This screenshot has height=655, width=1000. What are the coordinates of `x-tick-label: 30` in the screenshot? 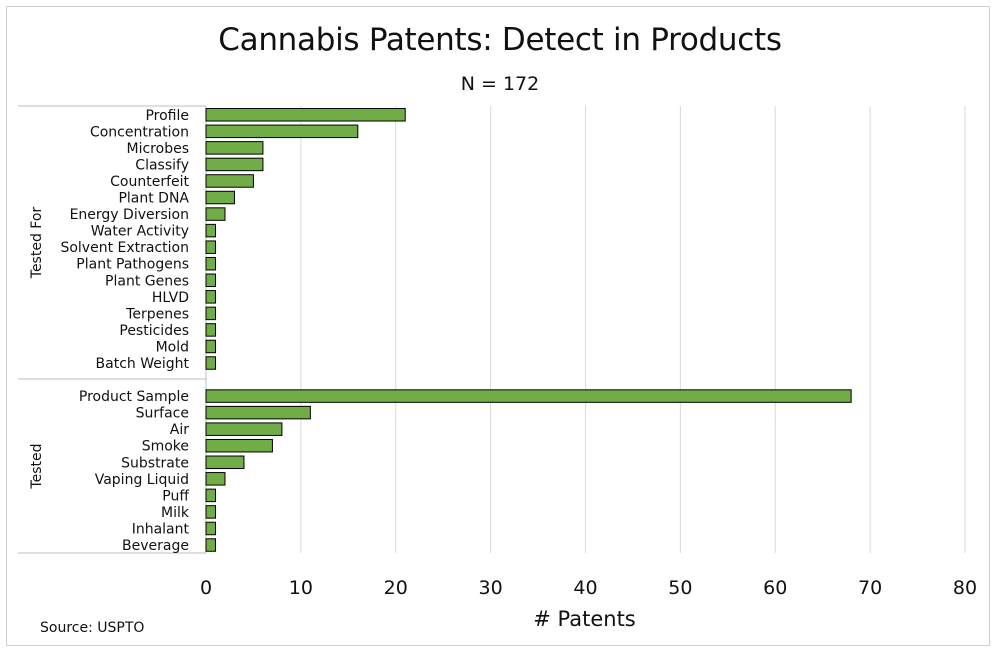 It's located at (491, 588).